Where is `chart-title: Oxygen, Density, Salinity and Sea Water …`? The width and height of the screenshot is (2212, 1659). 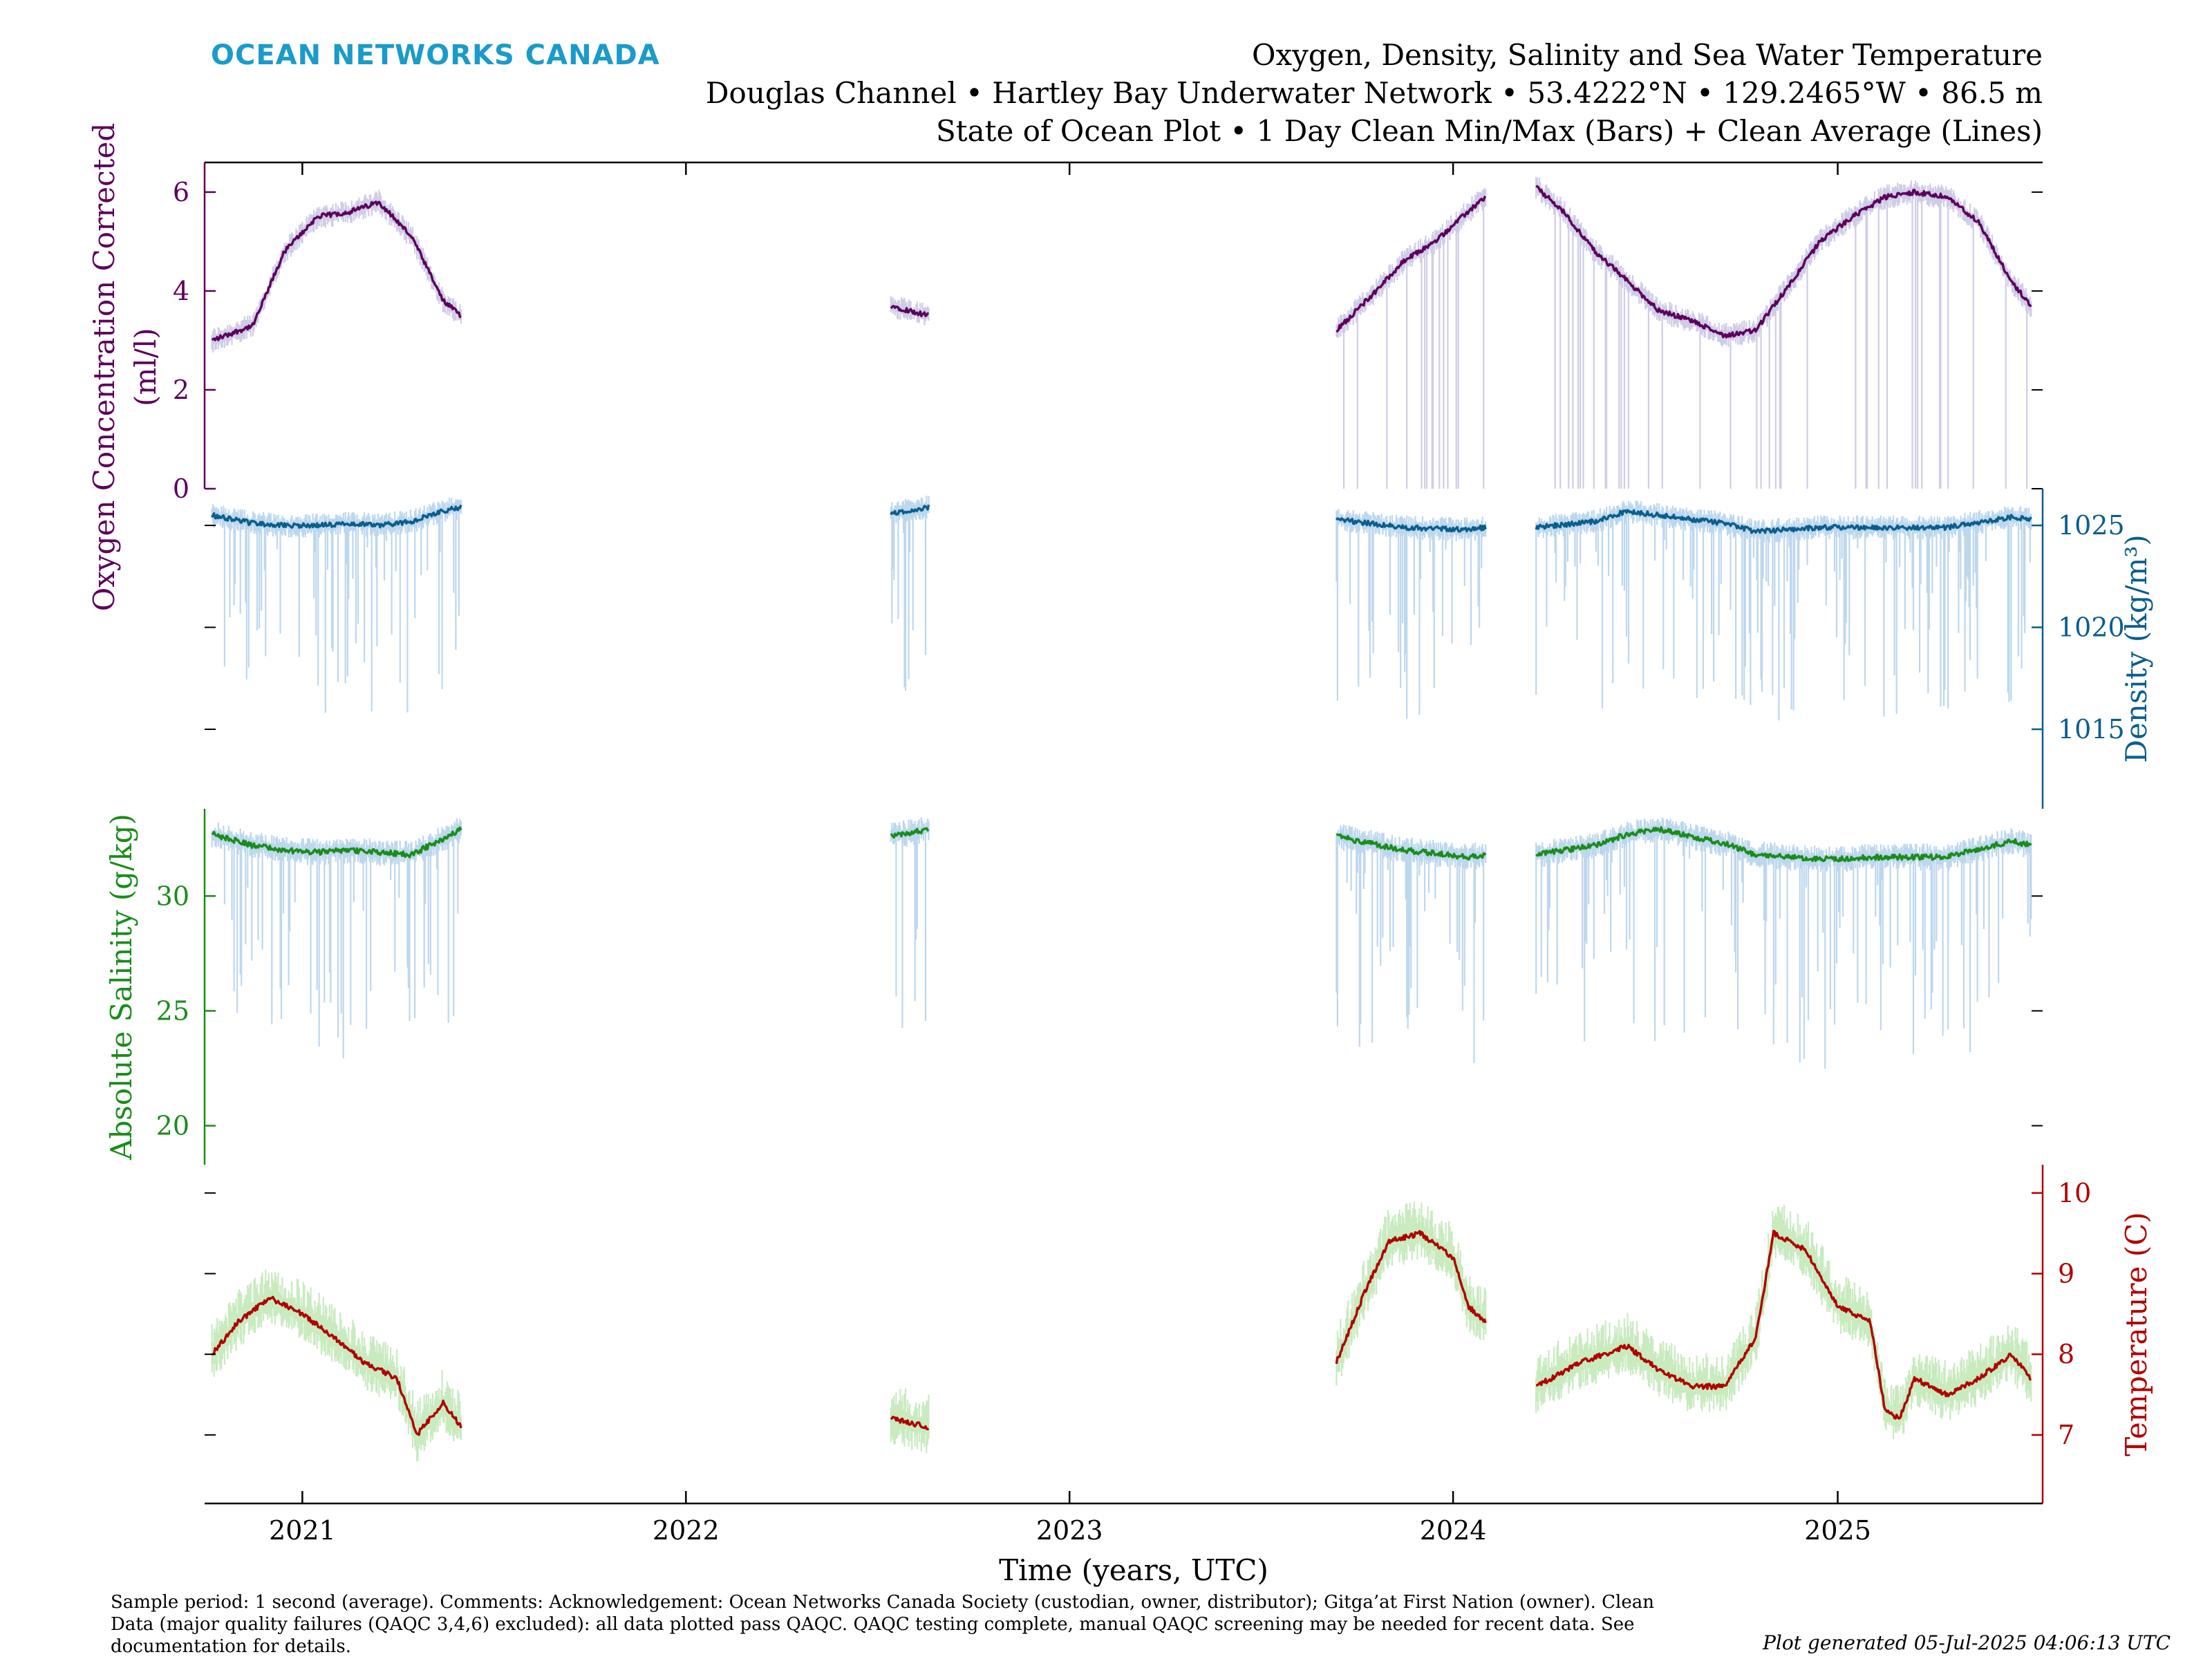 chart-title: Oxygen, Density, Salinity and Sea Water … is located at coordinates (1647, 55).